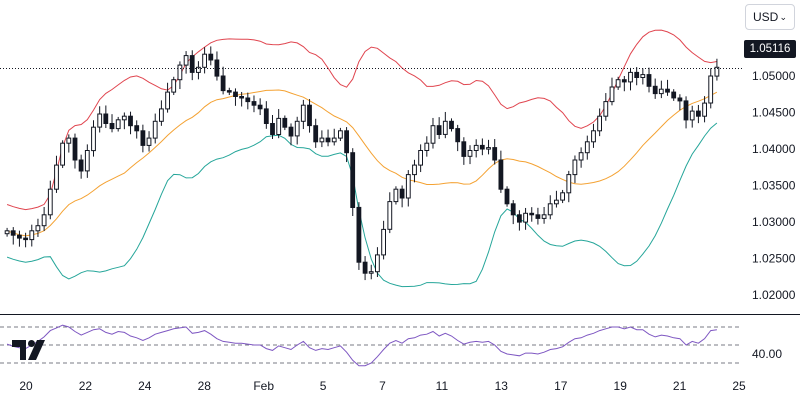  What do you see at coordinates (28, 350) in the screenshot?
I see `tradingview-logo` at bounding box center [28, 350].